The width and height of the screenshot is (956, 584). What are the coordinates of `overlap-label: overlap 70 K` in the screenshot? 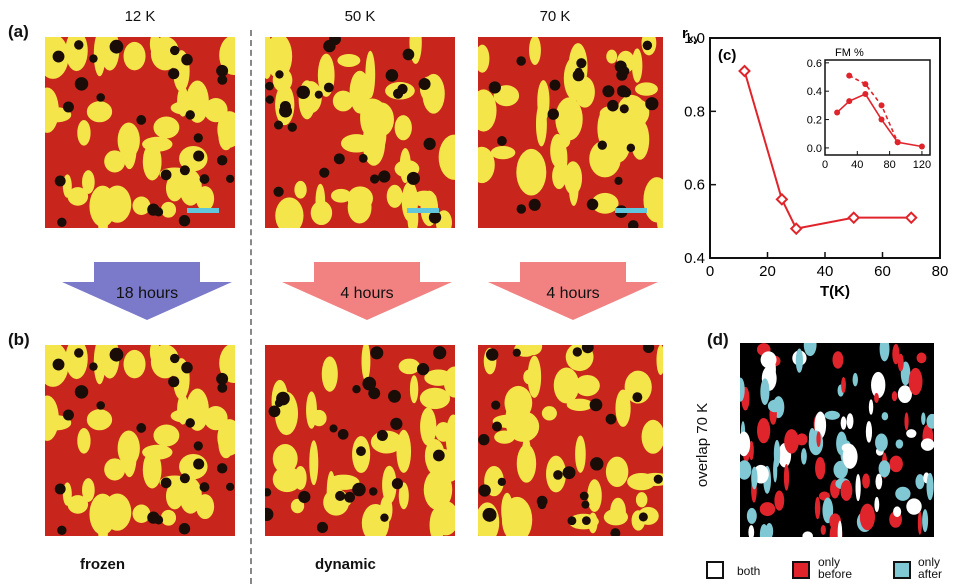 It's located at (702, 445).